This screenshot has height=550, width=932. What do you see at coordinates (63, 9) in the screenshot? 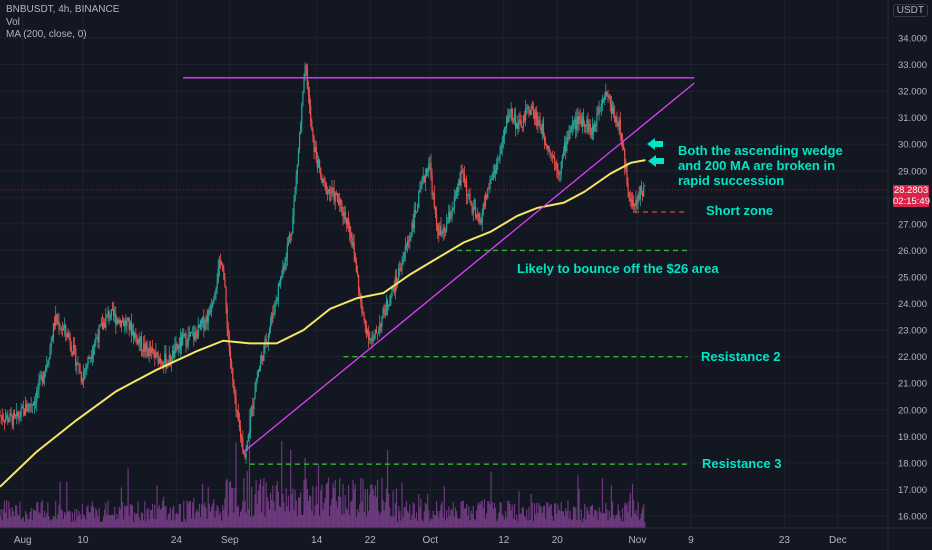
I see `symbol-line: BNBUSDT, 4h, BINANCE` at bounding box center [63, 9].